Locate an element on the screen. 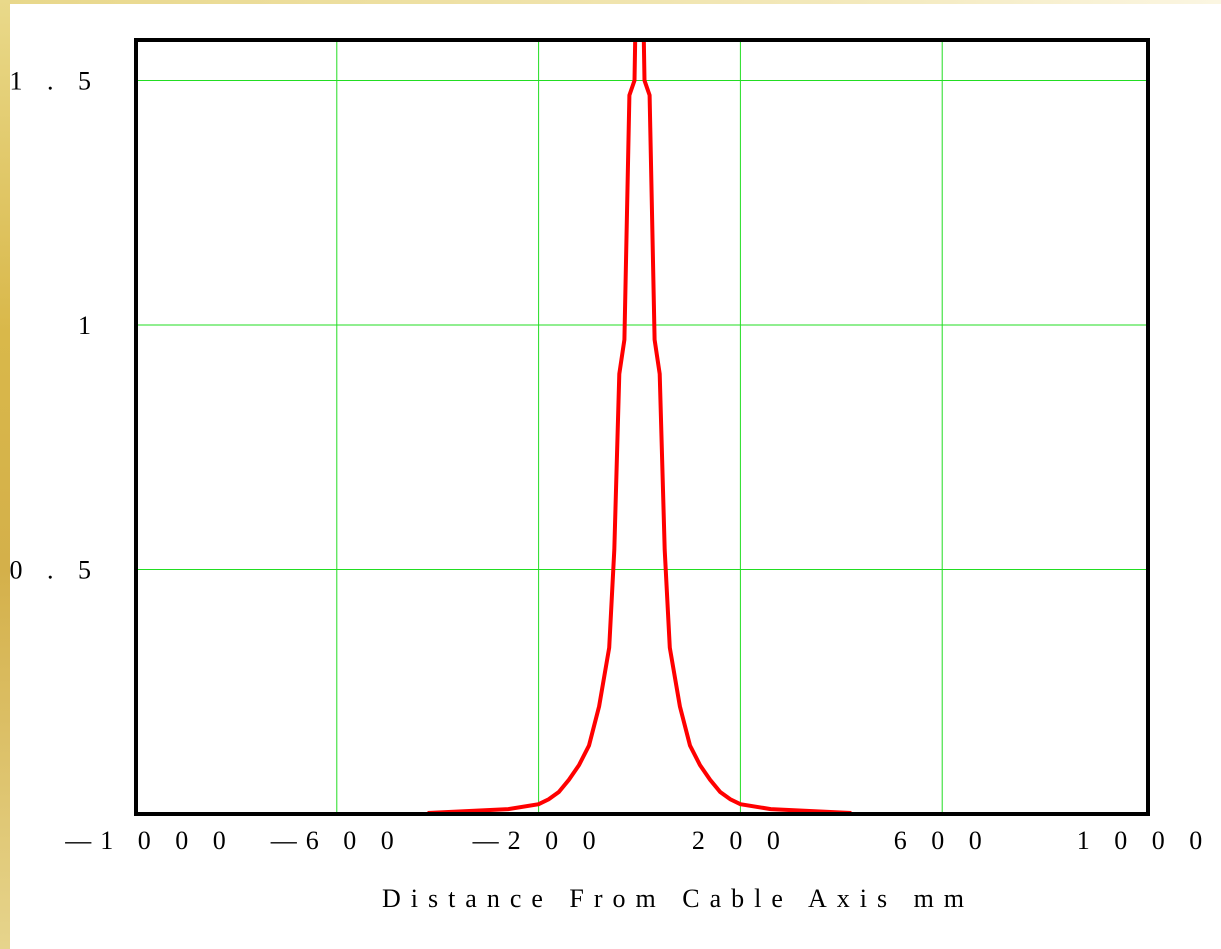 The height and width of the screenshot is (949, 1221). y-tick-label: 0 . 5 is located at coordinates (55, 570).